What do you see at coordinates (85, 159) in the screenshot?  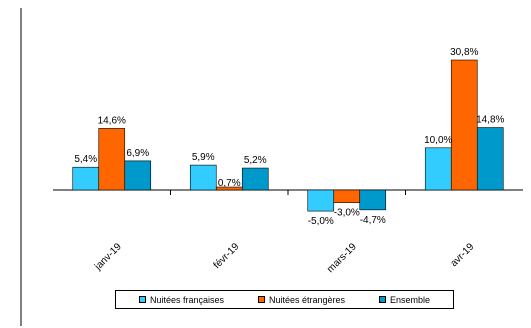 I see `value-label: 5,4%` at bounding box center [85, 159].